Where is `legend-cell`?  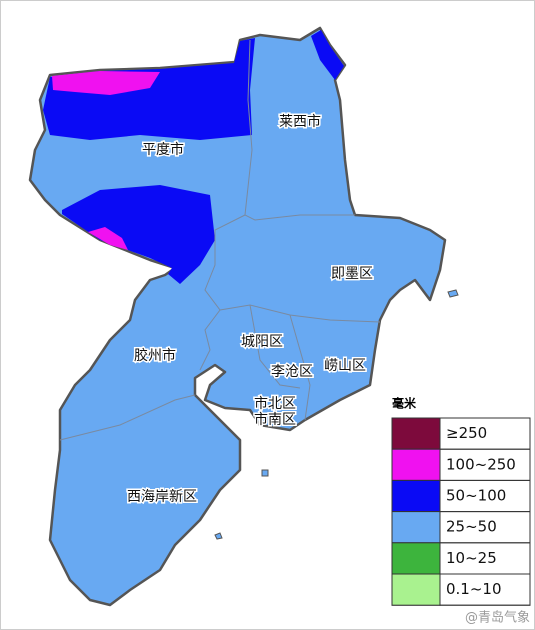
legend-cell is located at coordinates (485, 589).